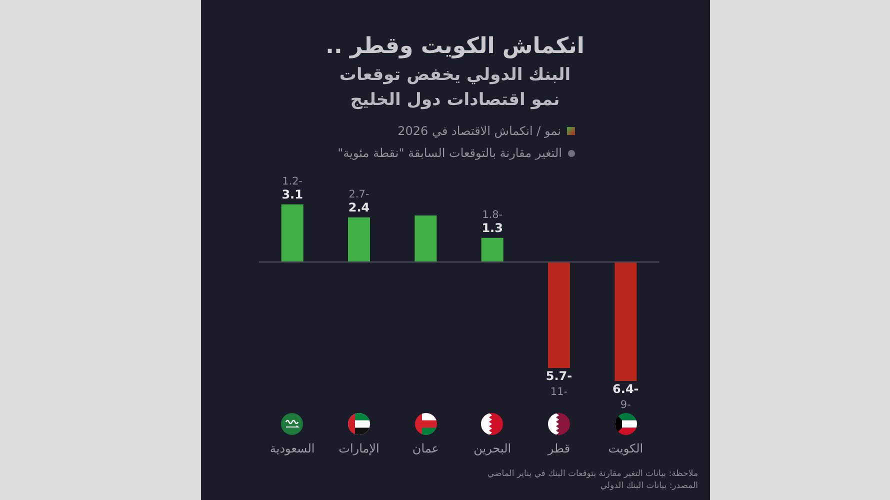 This screenshot has height=500, width=890. What do you see at coordinates (492, 214) in the screenshot?
I see `annotation: -1.8` at bounding box center [492, 214].